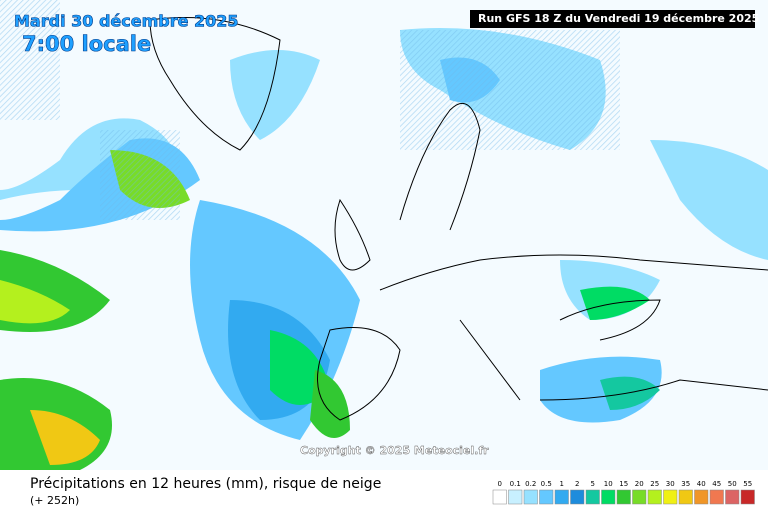 Image resolution: width=768 pixels, height=516 pixels. I want to click on legend: 0 0.1 0.2 0.5 1 2 5 10 15 20 25 30 35 40 45 50 55, so click(623, 492).